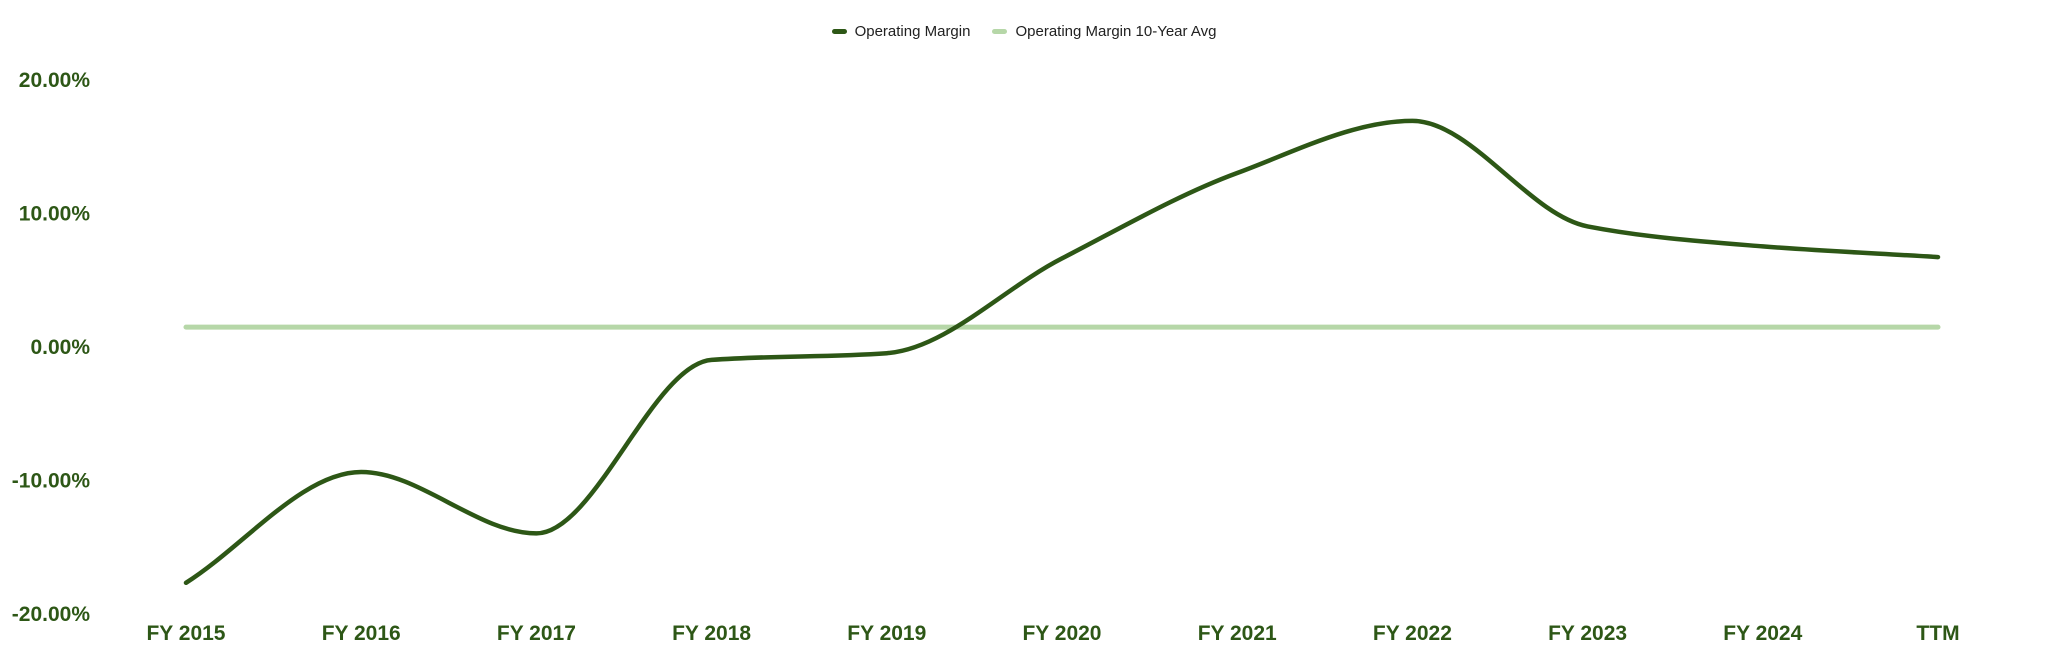  Describe the element at coordinates (55, 80) in the screenshot. I see `y-axis-tick-label: 20.00%` at that location.